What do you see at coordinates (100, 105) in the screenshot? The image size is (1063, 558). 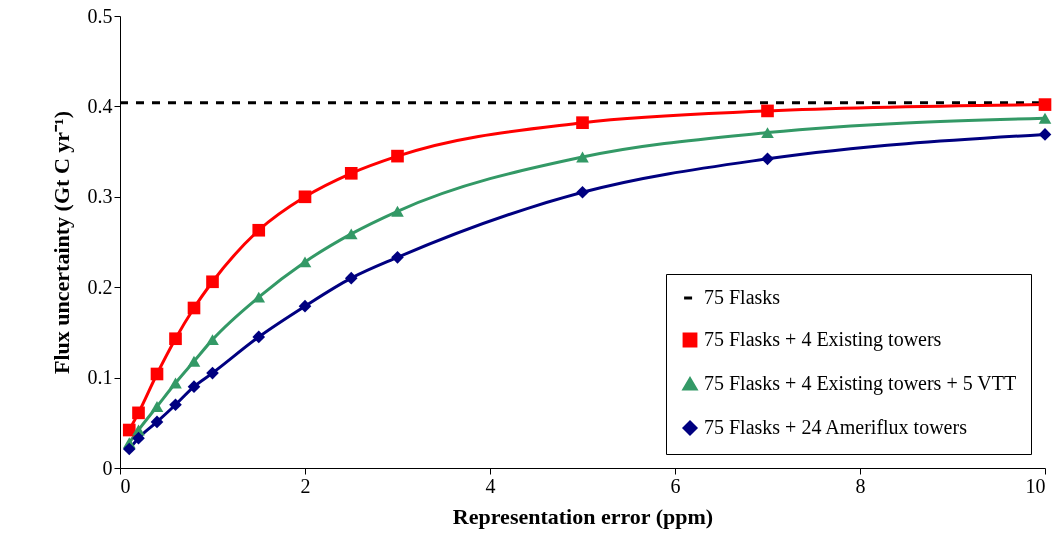 I see `y-tick-label: 0.4` at bounding box center [100, 105].